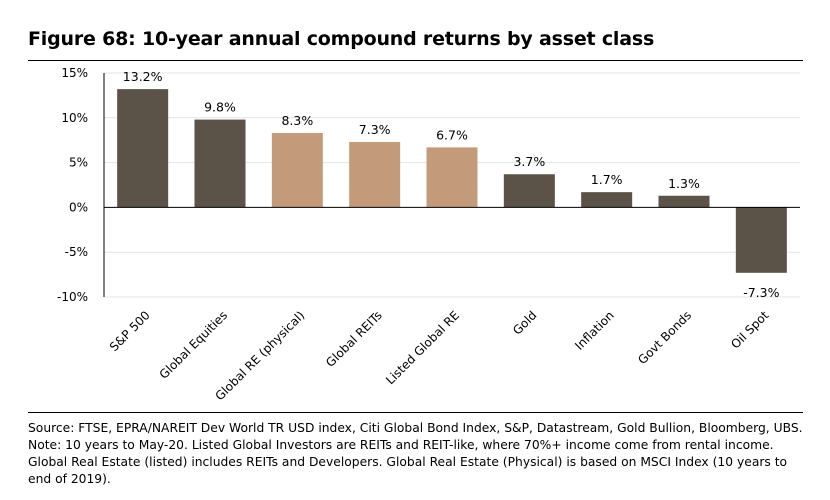  Describe the element at coordinates (78, 163) in the screenshot. I see `y-tick-label: 5%` at that location.